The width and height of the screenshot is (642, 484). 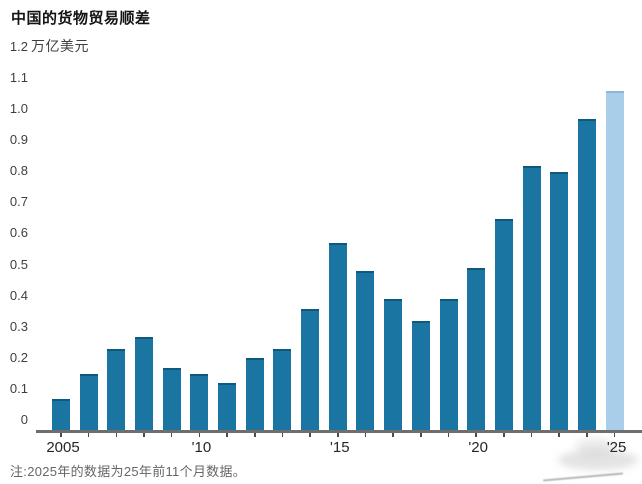 I want to click on bar-2020, so click(x=476, y=349).